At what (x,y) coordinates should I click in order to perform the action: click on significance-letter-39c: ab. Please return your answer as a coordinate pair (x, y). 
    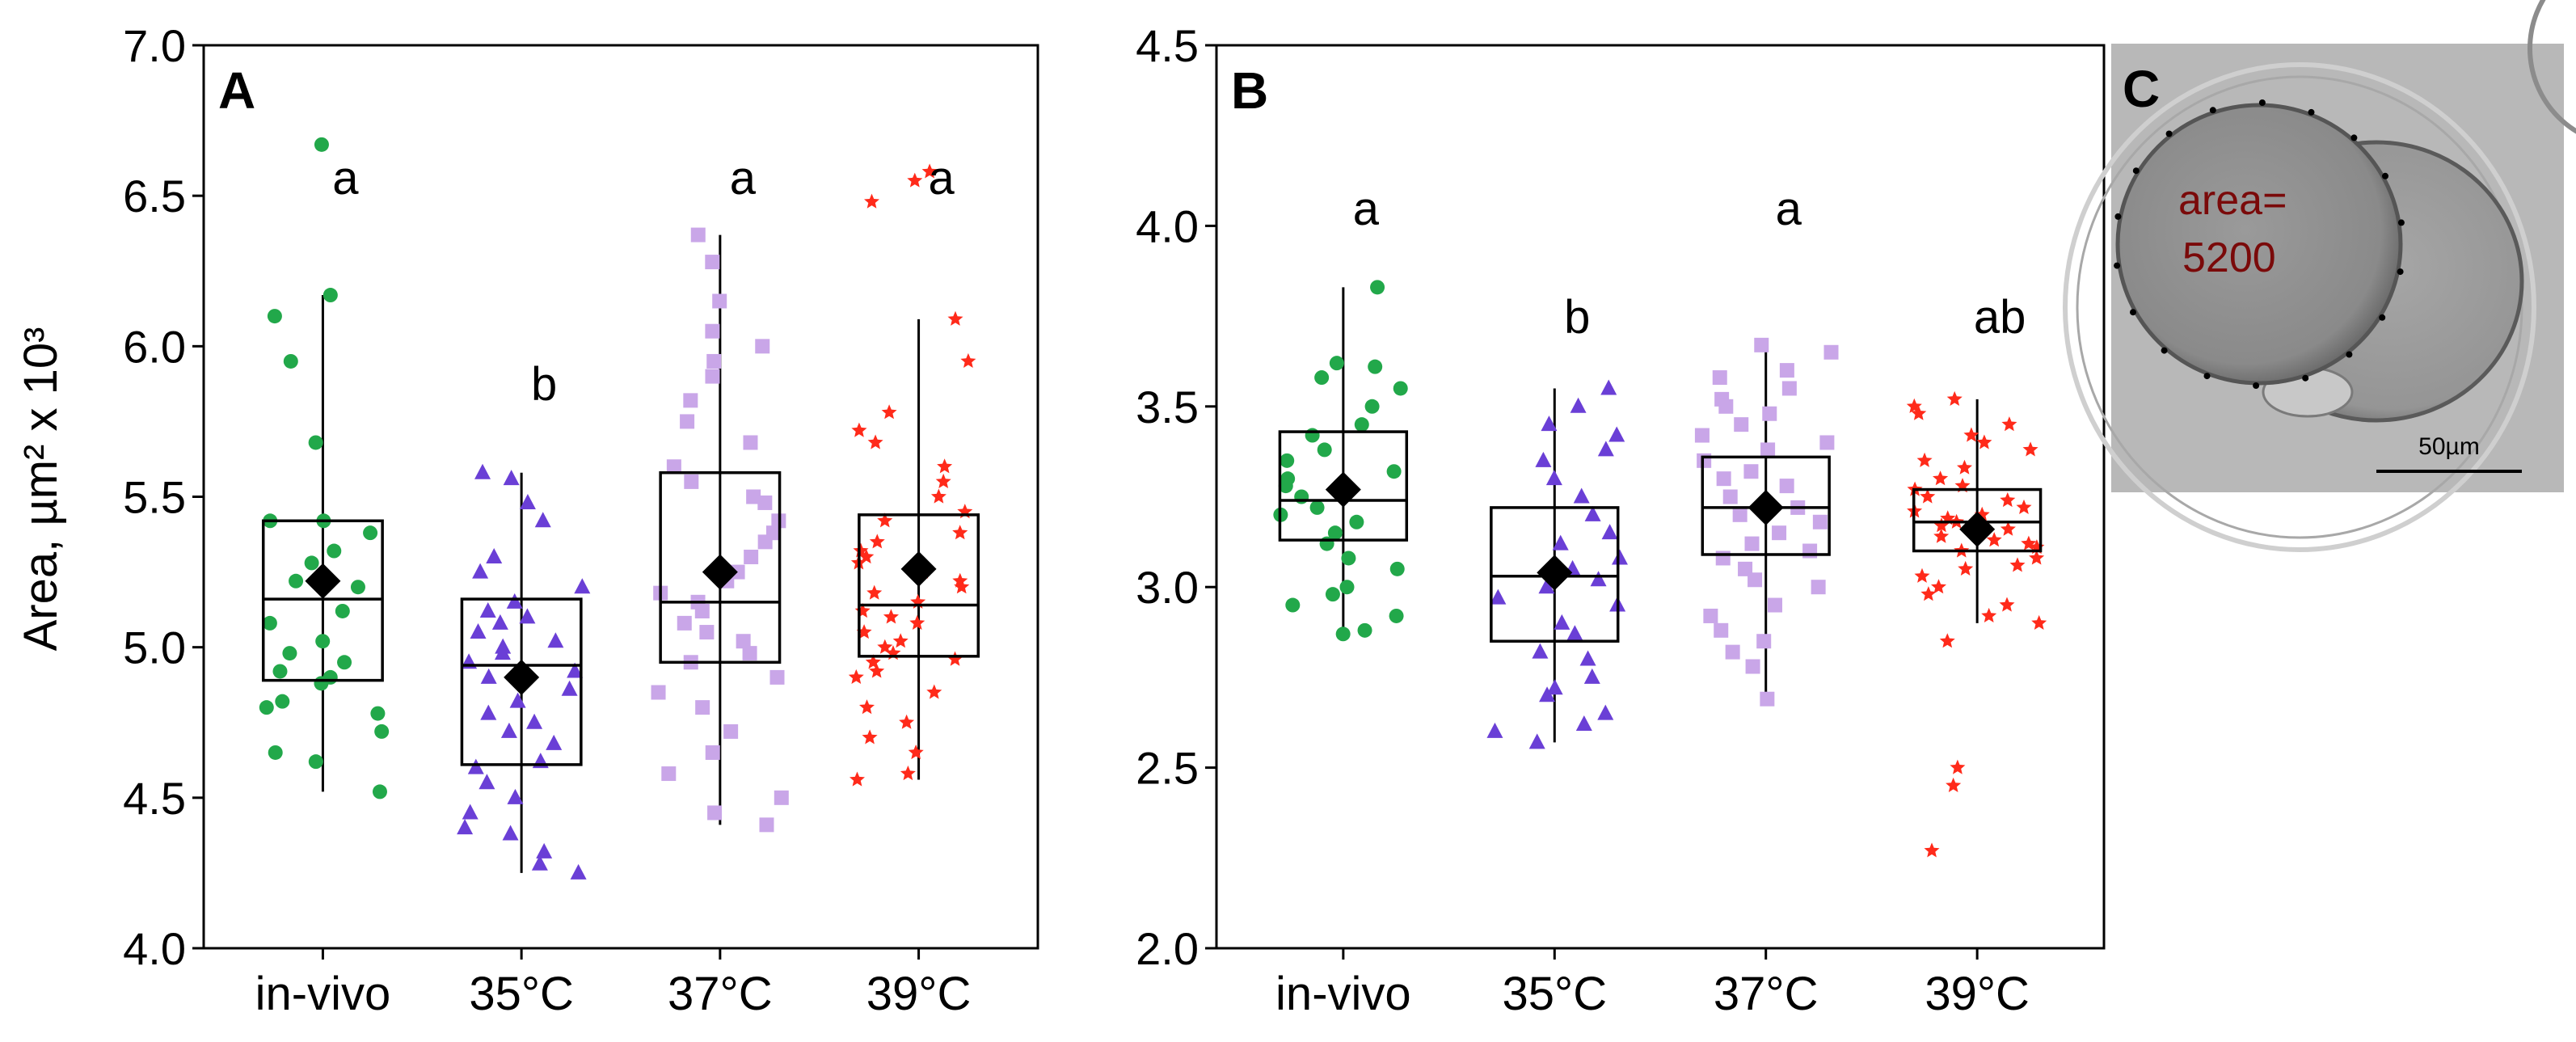
    Looking at the image, I should click on (2000, 317).